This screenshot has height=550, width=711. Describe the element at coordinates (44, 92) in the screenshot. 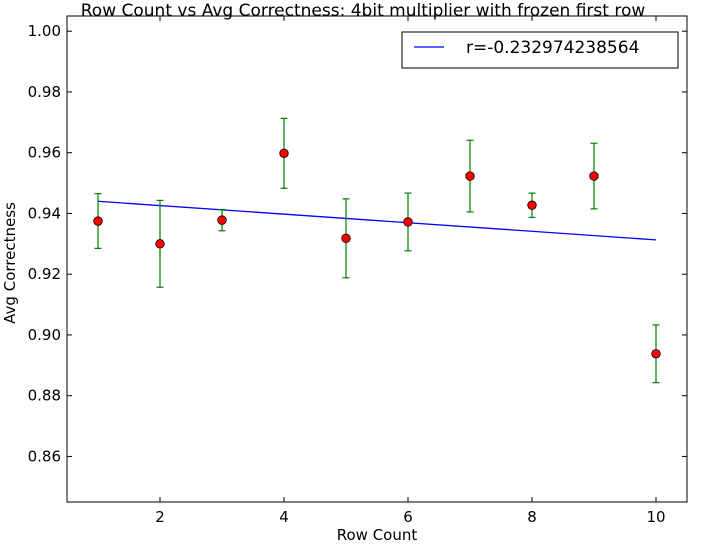

I see `y-tick-label: 0.98` at that location.